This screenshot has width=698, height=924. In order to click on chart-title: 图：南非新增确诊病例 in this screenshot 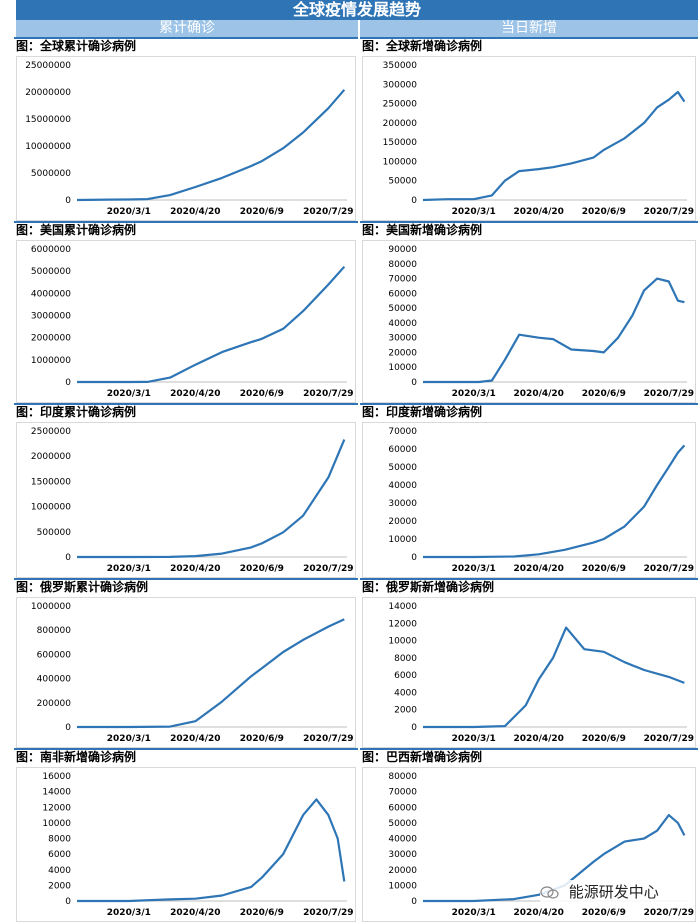, I will do `click(76, 757)`.